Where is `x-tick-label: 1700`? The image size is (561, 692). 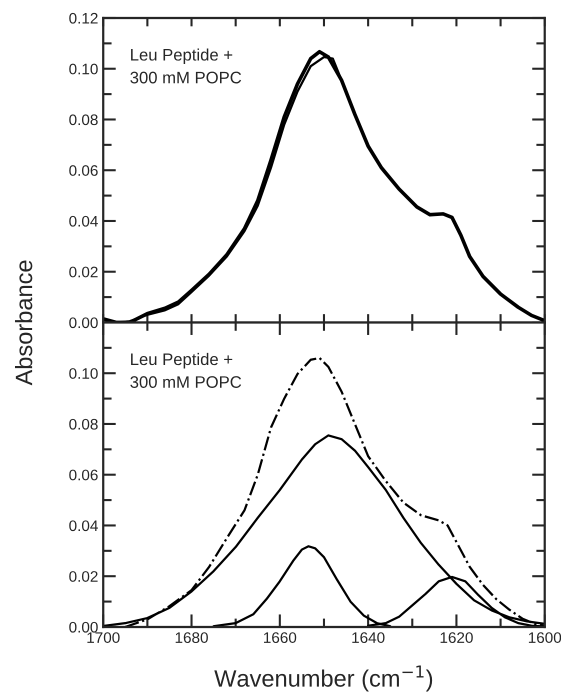
x-tick-label: 1700 is located at coordinates (103, 638).